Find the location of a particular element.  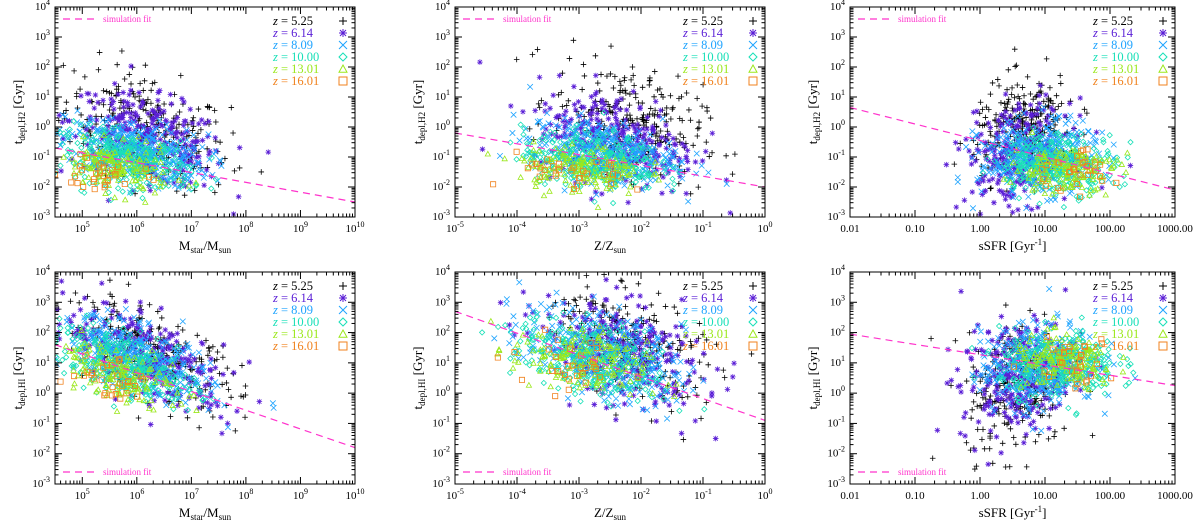

y-axis-label: tdepl,H2 [Gyr] is located at coordinates (418, 112).